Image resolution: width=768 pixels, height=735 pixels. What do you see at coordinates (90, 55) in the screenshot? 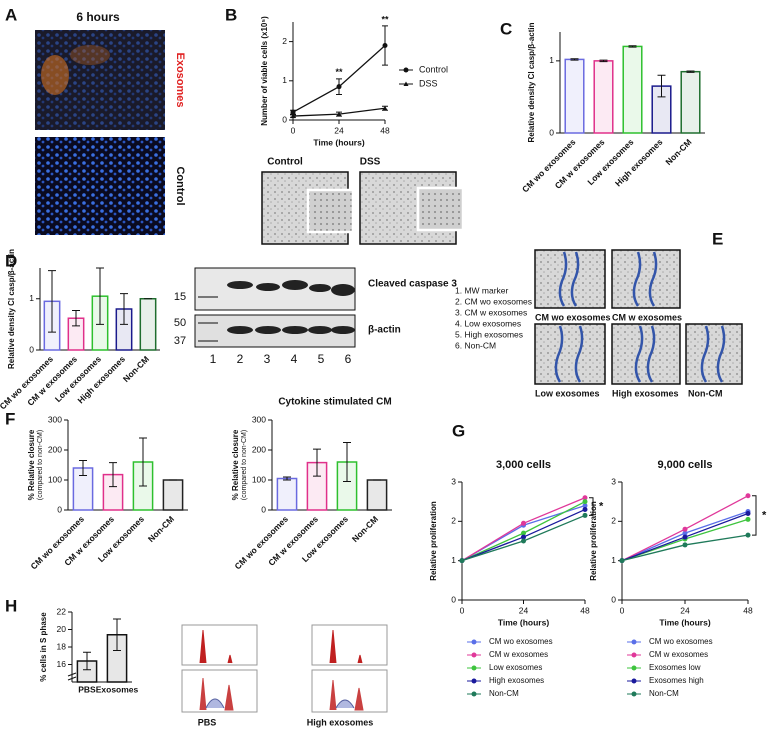
I see `micrograph-signal` at bounding box center [90, 55].